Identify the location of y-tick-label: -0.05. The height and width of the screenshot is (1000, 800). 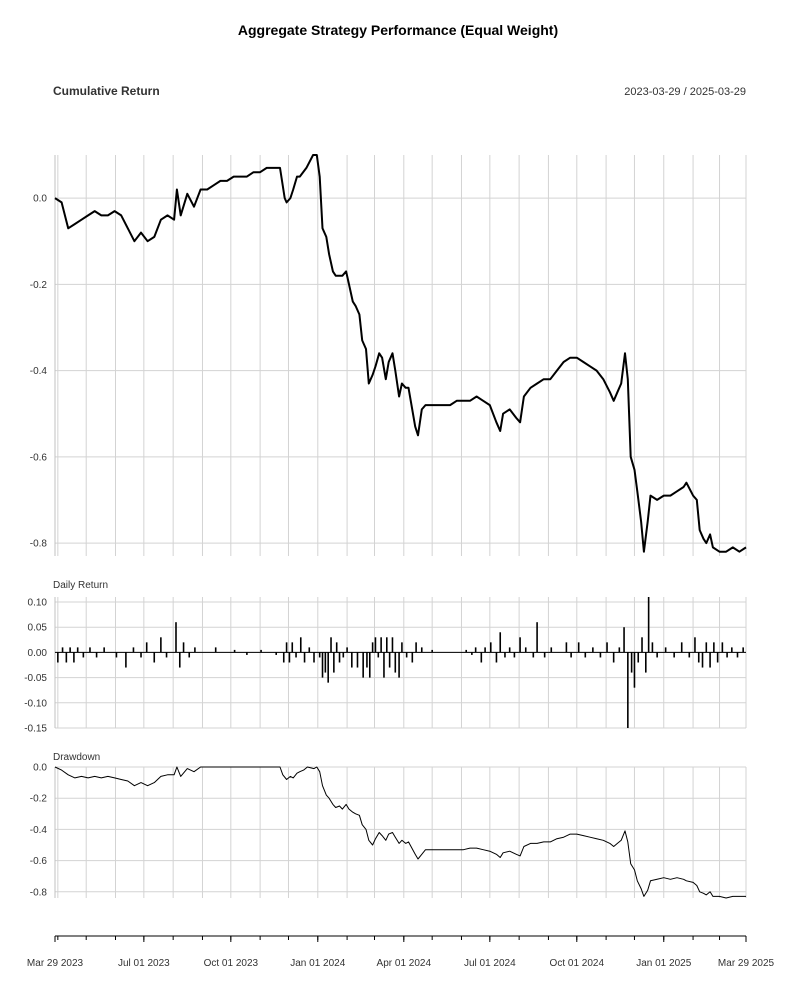
(35, 678).